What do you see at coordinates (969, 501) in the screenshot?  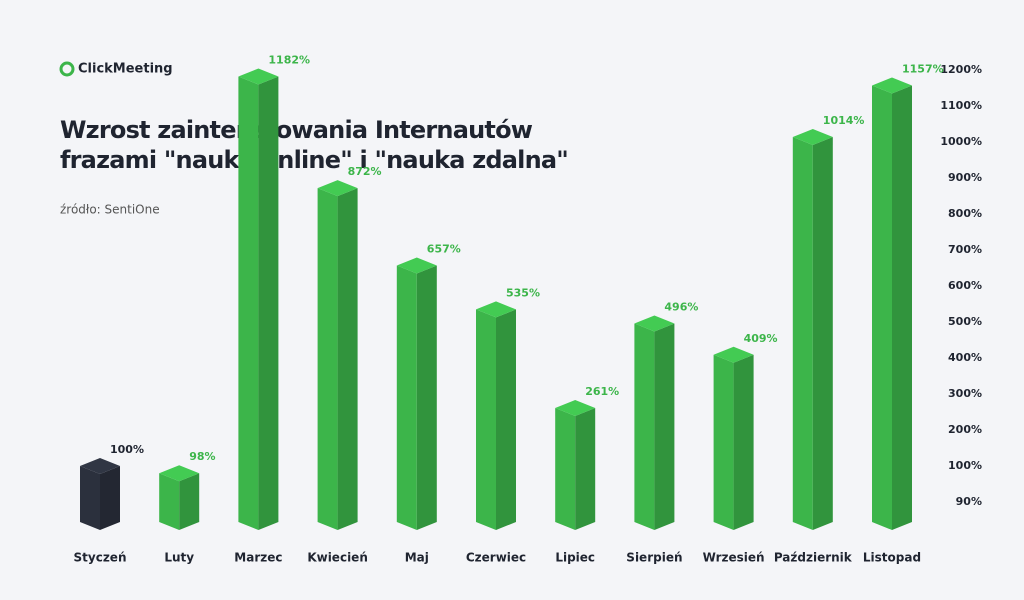 I see `y-tick-label: 90%` at bounding box center [969, 501].